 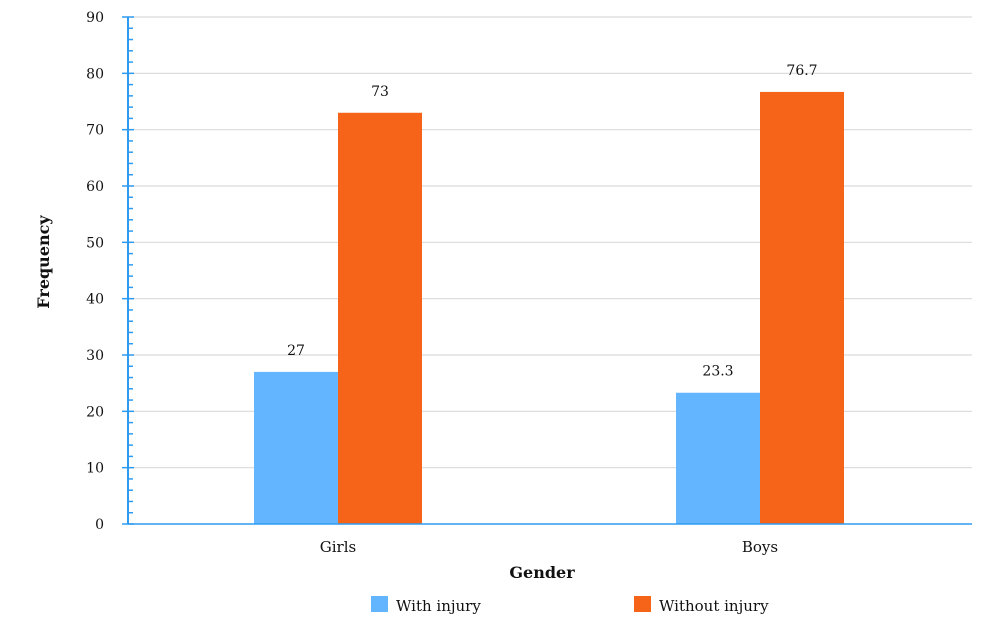 I want to click on legend-label-without-injury: Without injury, so click(x=714, y=606).